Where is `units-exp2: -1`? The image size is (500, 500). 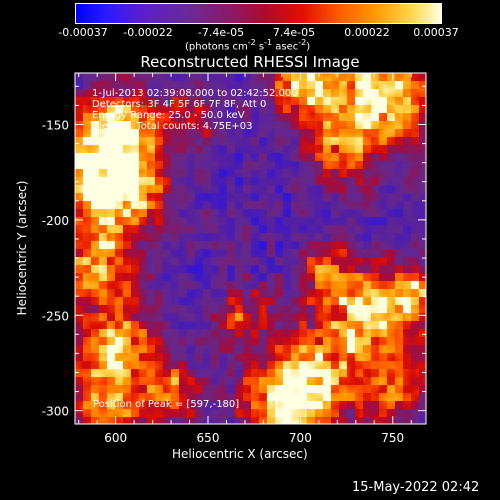 units-exp2: -1 is located at coordinates (268, 42).